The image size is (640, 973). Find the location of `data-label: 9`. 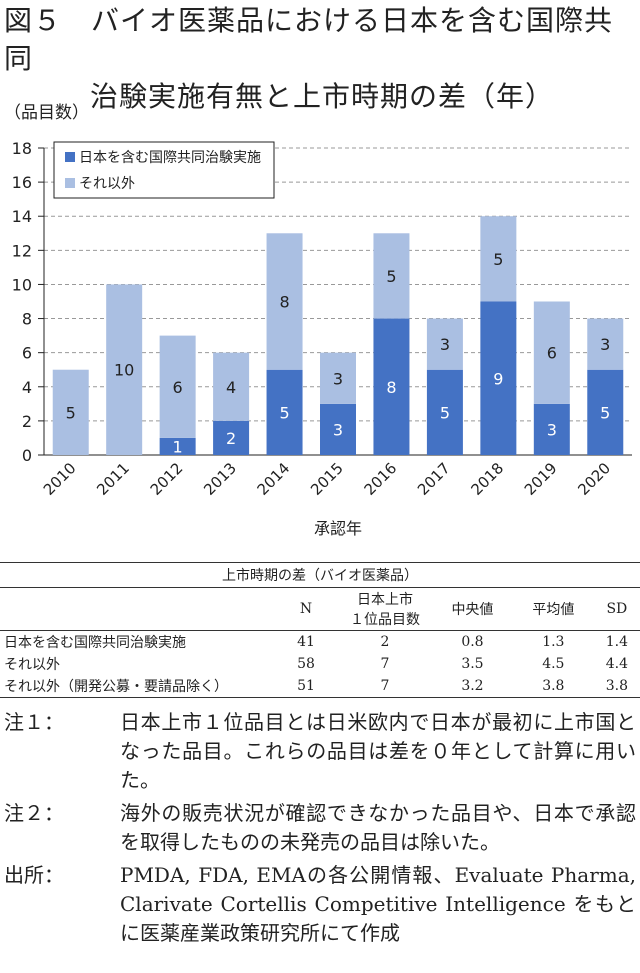

data-label: 9 is located at coordinates (498, 378).